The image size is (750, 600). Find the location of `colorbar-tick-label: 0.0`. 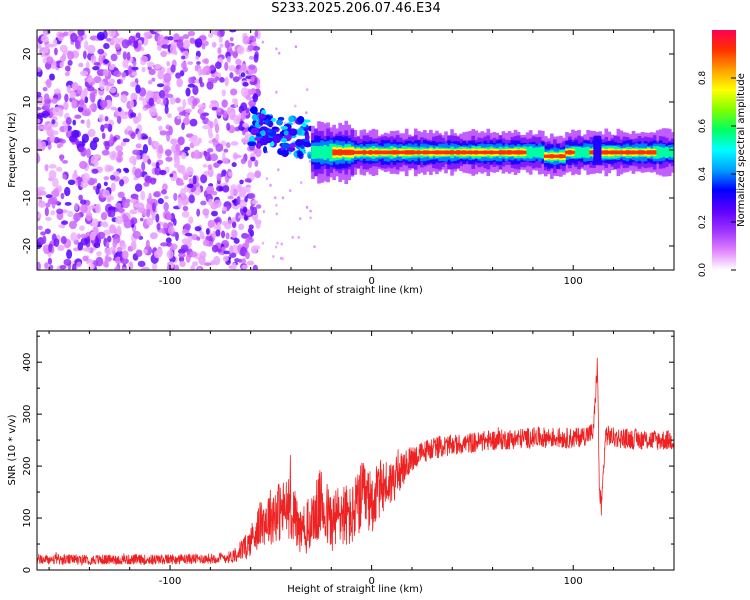

colorbar-tick-label: 0.0 is located at coordinates (703, 270).